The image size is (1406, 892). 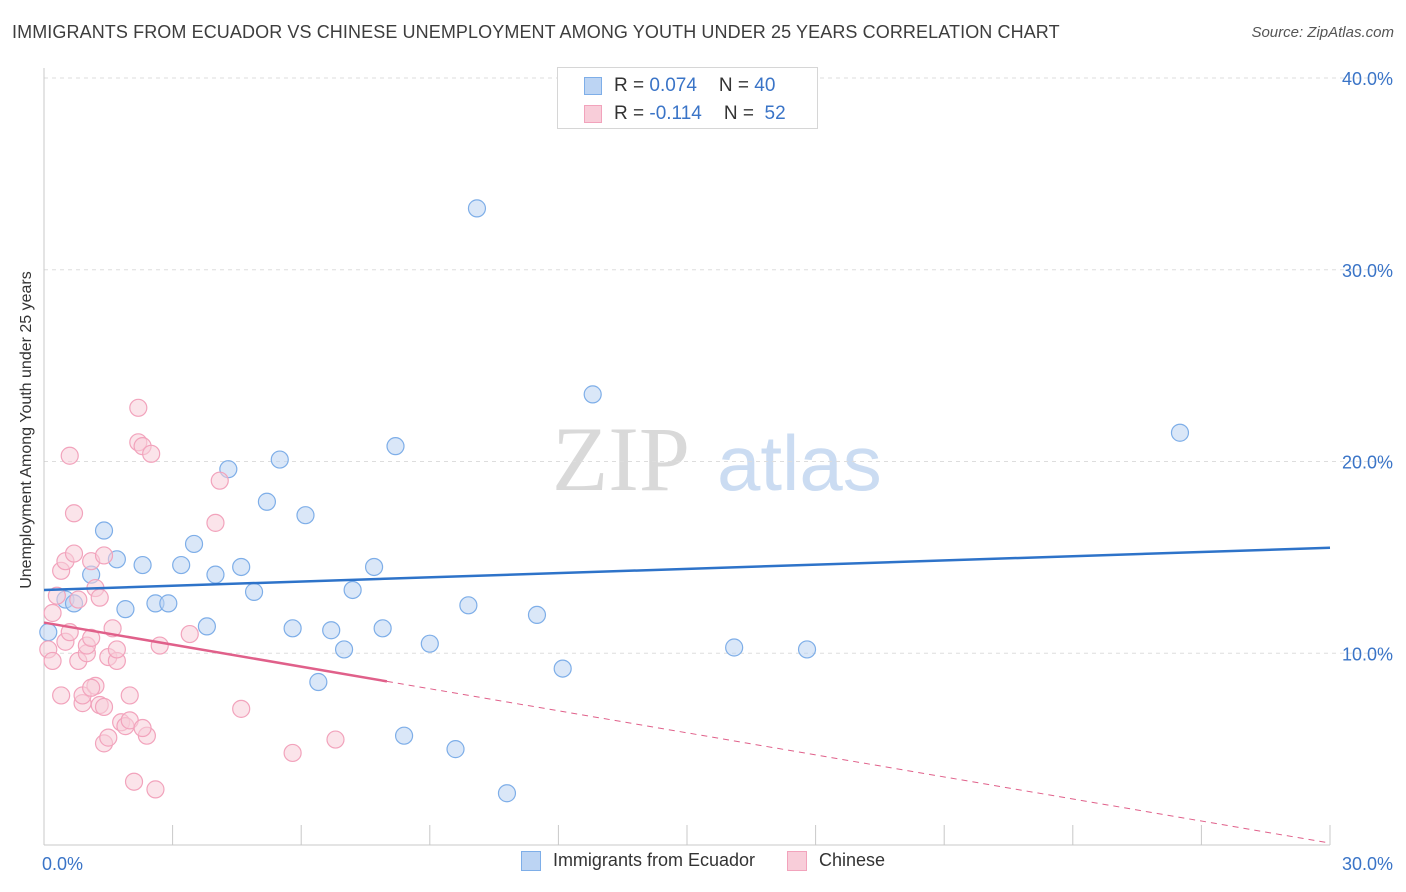 I want to click on y-axis-label-container: Unemployment Among Youth under 25 years, so click(x=27, y=430).